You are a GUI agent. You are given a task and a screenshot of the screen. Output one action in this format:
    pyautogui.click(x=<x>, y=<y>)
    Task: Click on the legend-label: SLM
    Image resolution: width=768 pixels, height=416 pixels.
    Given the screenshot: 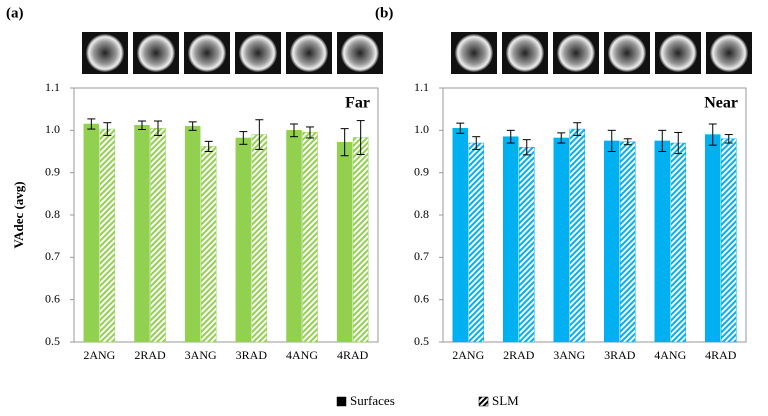 What is the action you would take?
    pyautogui.click(x=505, y=400)
    